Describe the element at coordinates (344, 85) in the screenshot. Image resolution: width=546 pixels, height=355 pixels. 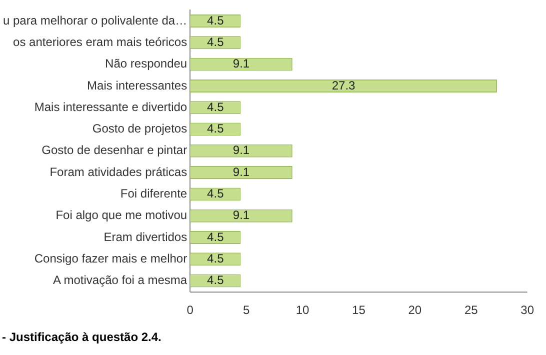
I see `data-label: 27.3` at that location.